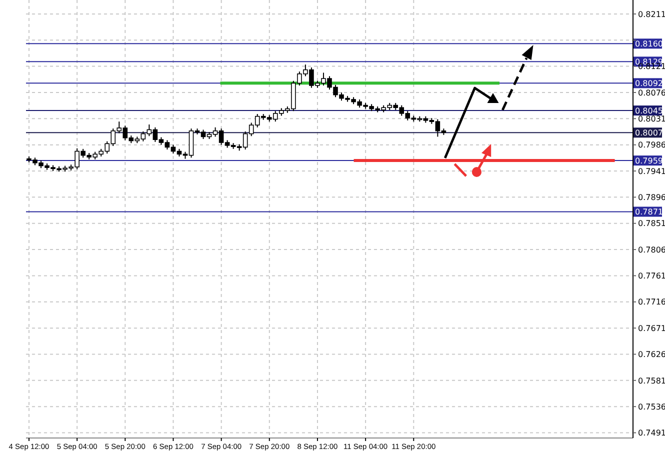 This screenshot has height=454, width=665. What do you see at coordinates (651, 171) in the screenshot?
I see `y-tick-label: 0.7941` at bounding box center [651, 171].